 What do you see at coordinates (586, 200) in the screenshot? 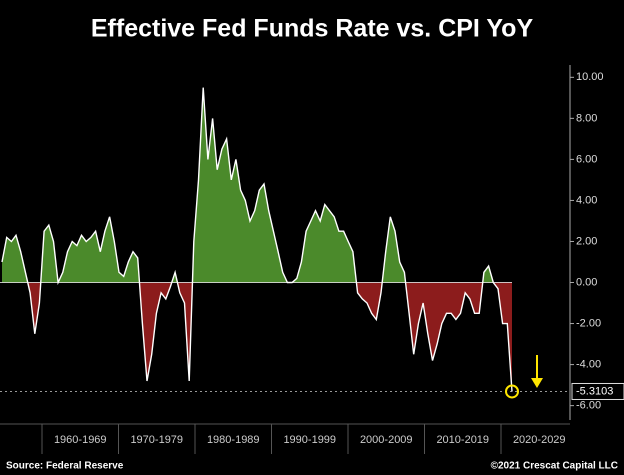
I see `y-tick-label: 4.00` at bounding box center [586, 200].